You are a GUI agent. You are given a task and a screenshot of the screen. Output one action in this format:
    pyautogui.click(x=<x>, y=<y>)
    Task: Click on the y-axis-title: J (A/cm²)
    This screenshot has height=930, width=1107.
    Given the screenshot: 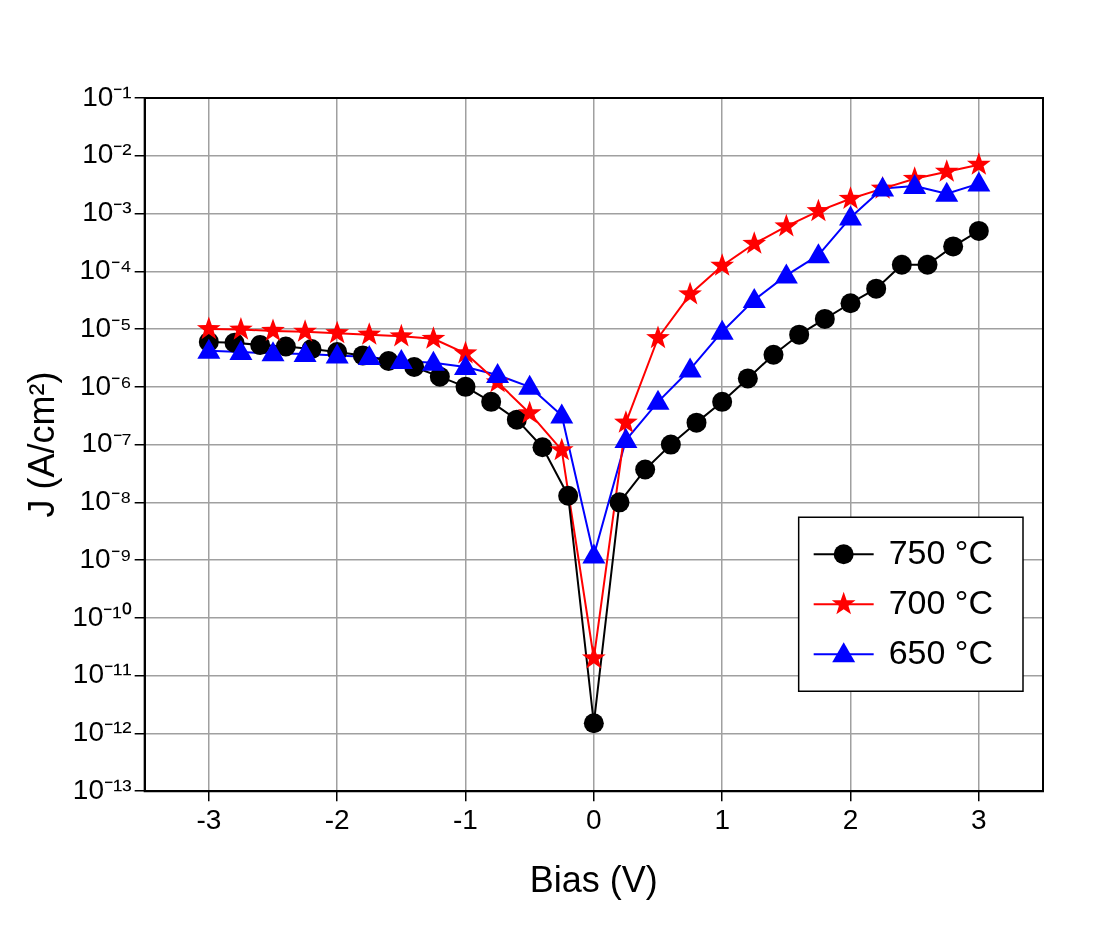 What is the action you would take?
    pyautogui.click(x=41, y=444)
    